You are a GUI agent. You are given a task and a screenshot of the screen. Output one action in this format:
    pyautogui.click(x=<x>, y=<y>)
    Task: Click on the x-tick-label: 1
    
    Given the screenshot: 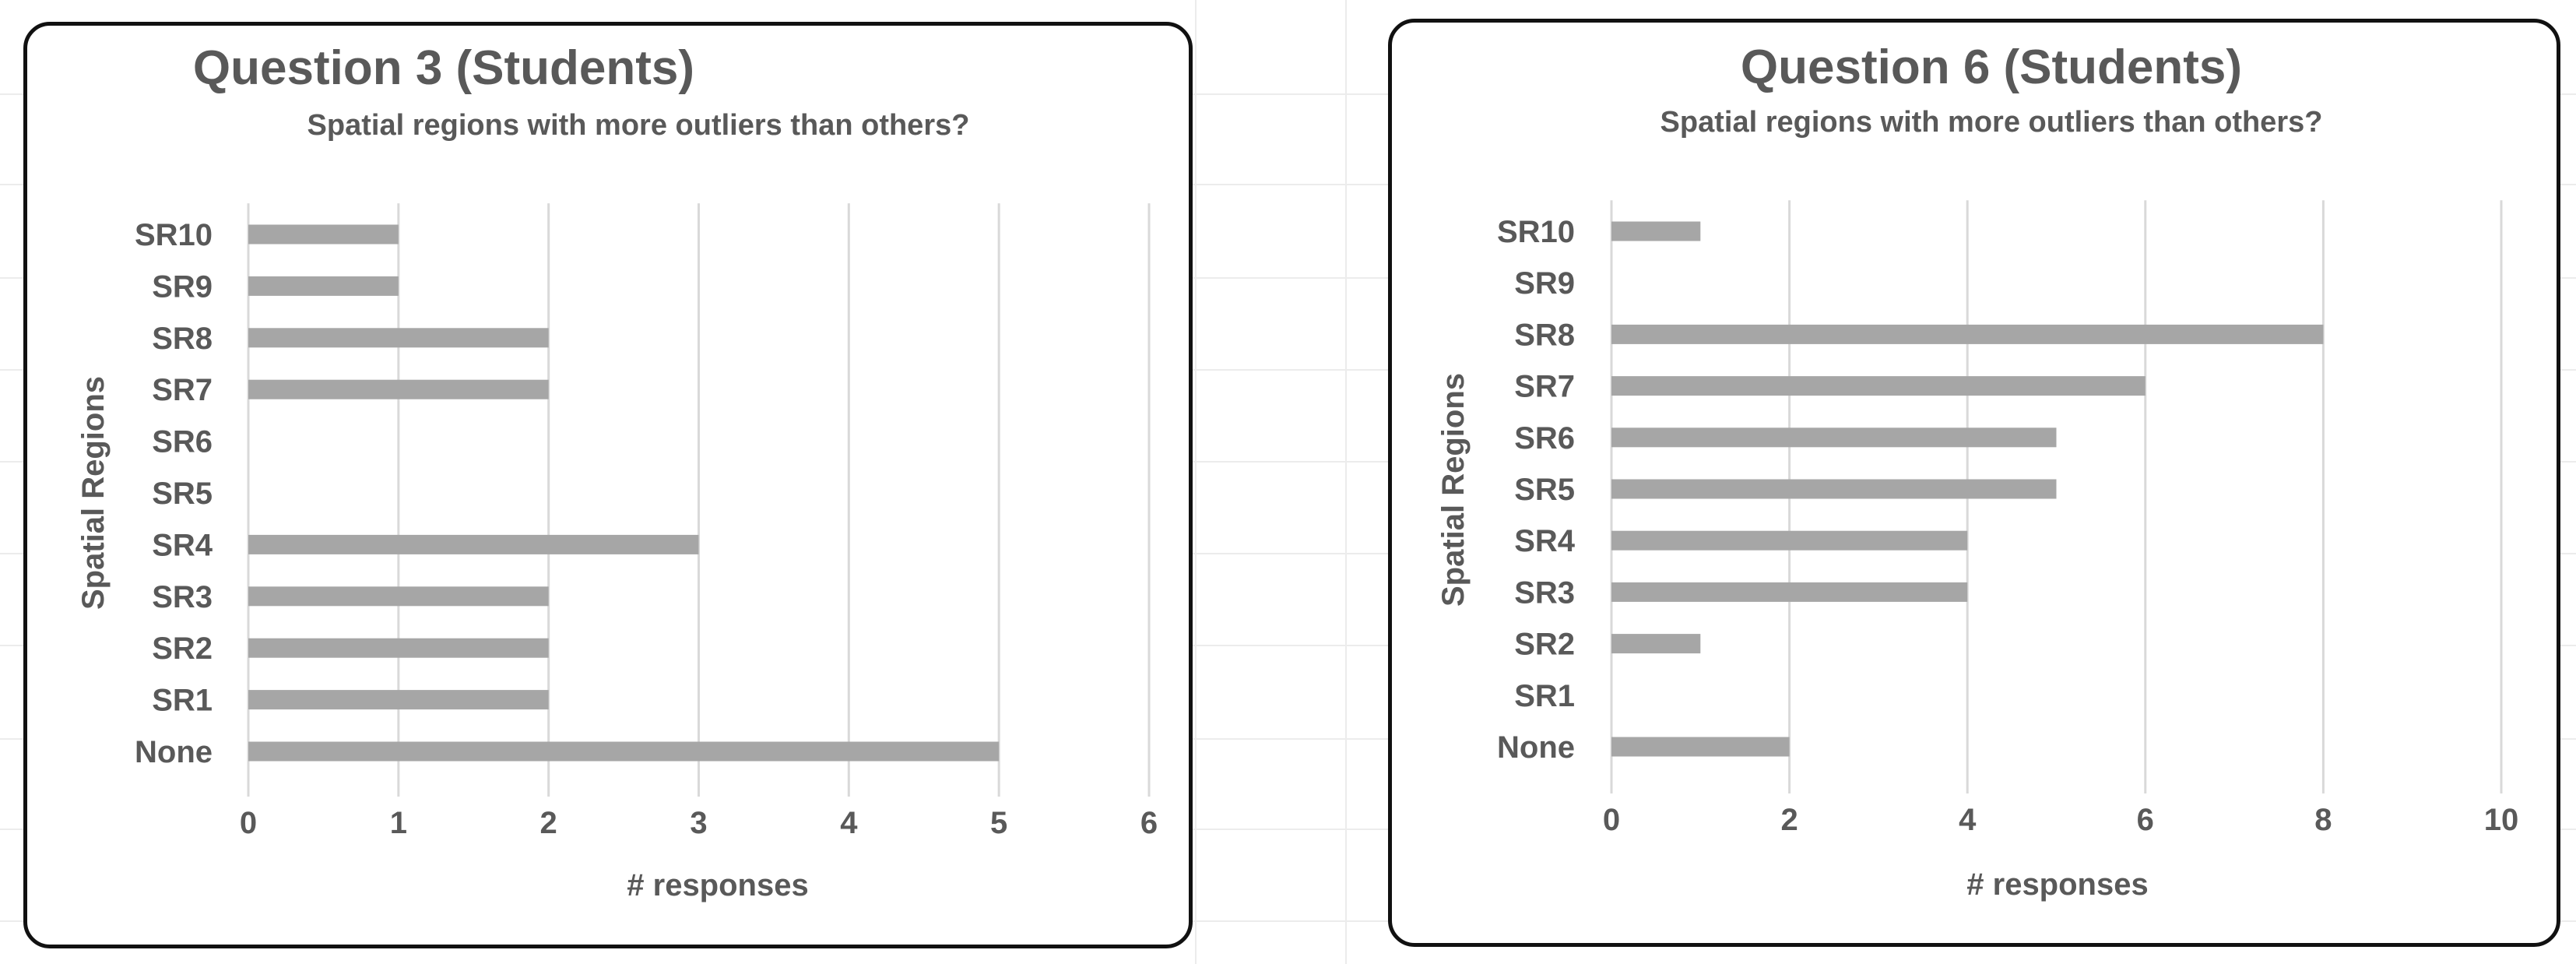 What is the action you would take?
    pyautogui.click(x=398, y=823)
    